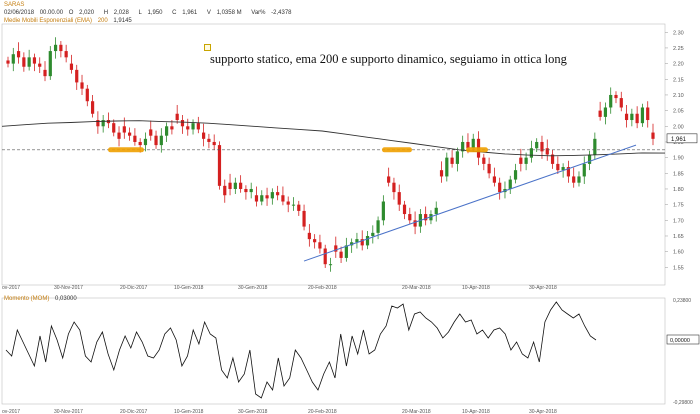  I want to click on date-value: 02/06/2018, so click(19, 13).